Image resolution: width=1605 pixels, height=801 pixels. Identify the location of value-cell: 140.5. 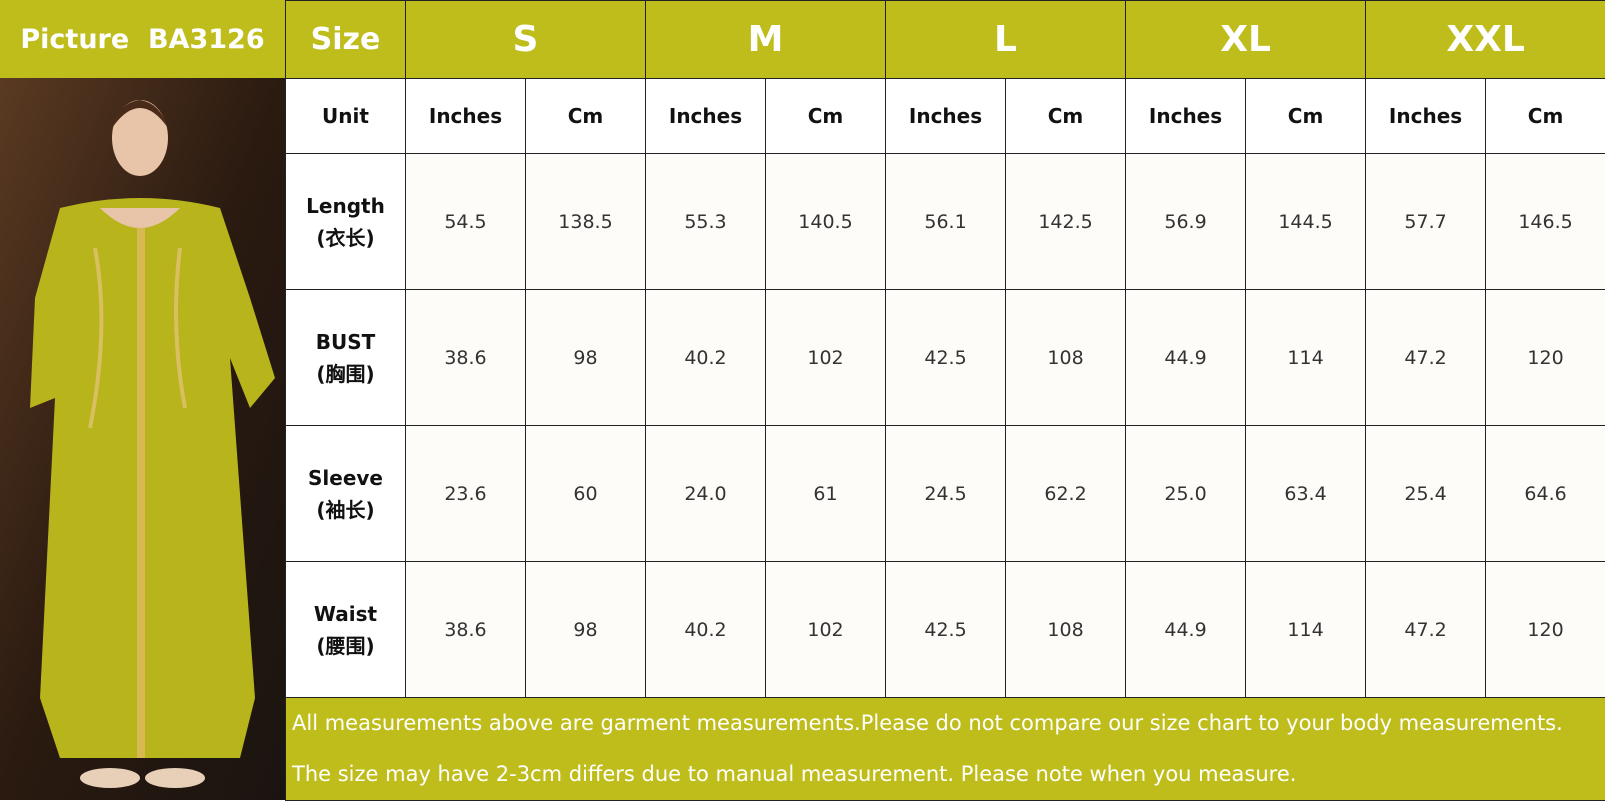
(826, 222).